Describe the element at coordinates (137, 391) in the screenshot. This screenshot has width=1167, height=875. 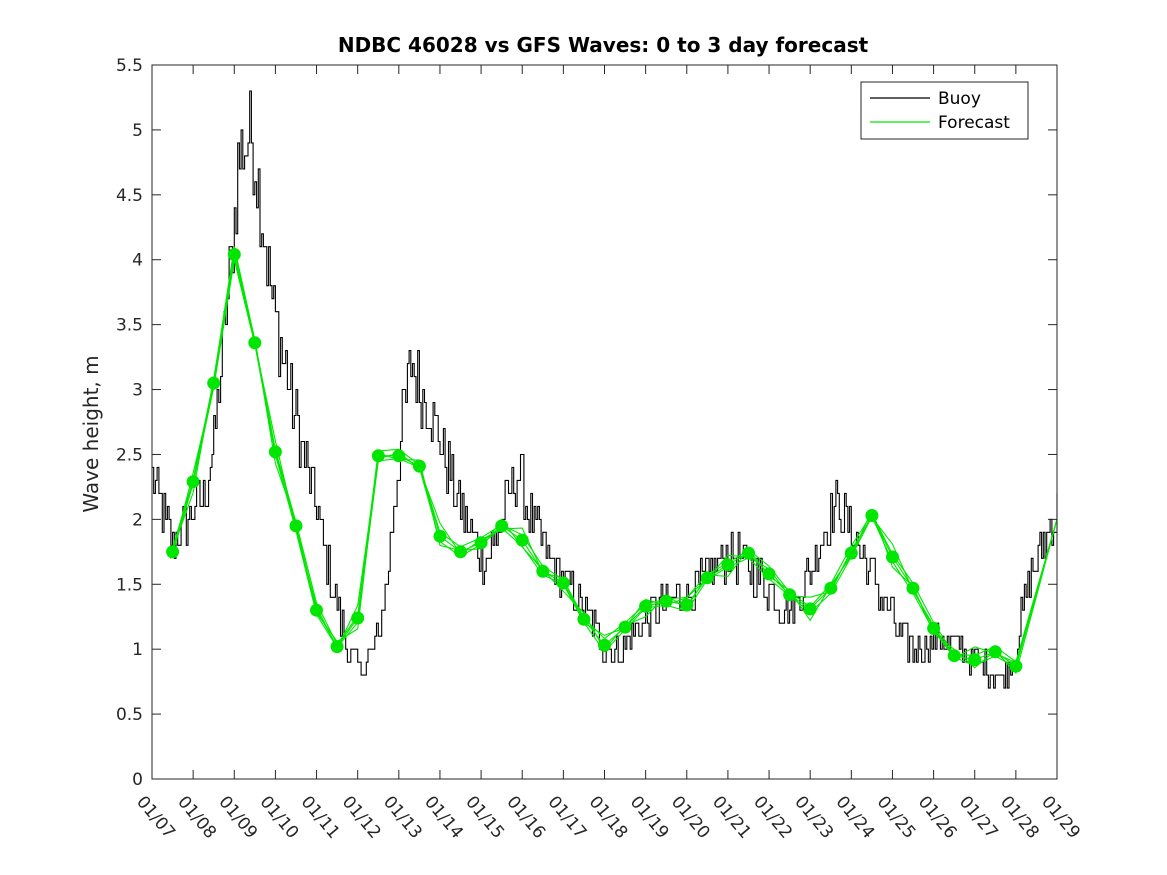
I see `y-tick-label: 3` at that location.